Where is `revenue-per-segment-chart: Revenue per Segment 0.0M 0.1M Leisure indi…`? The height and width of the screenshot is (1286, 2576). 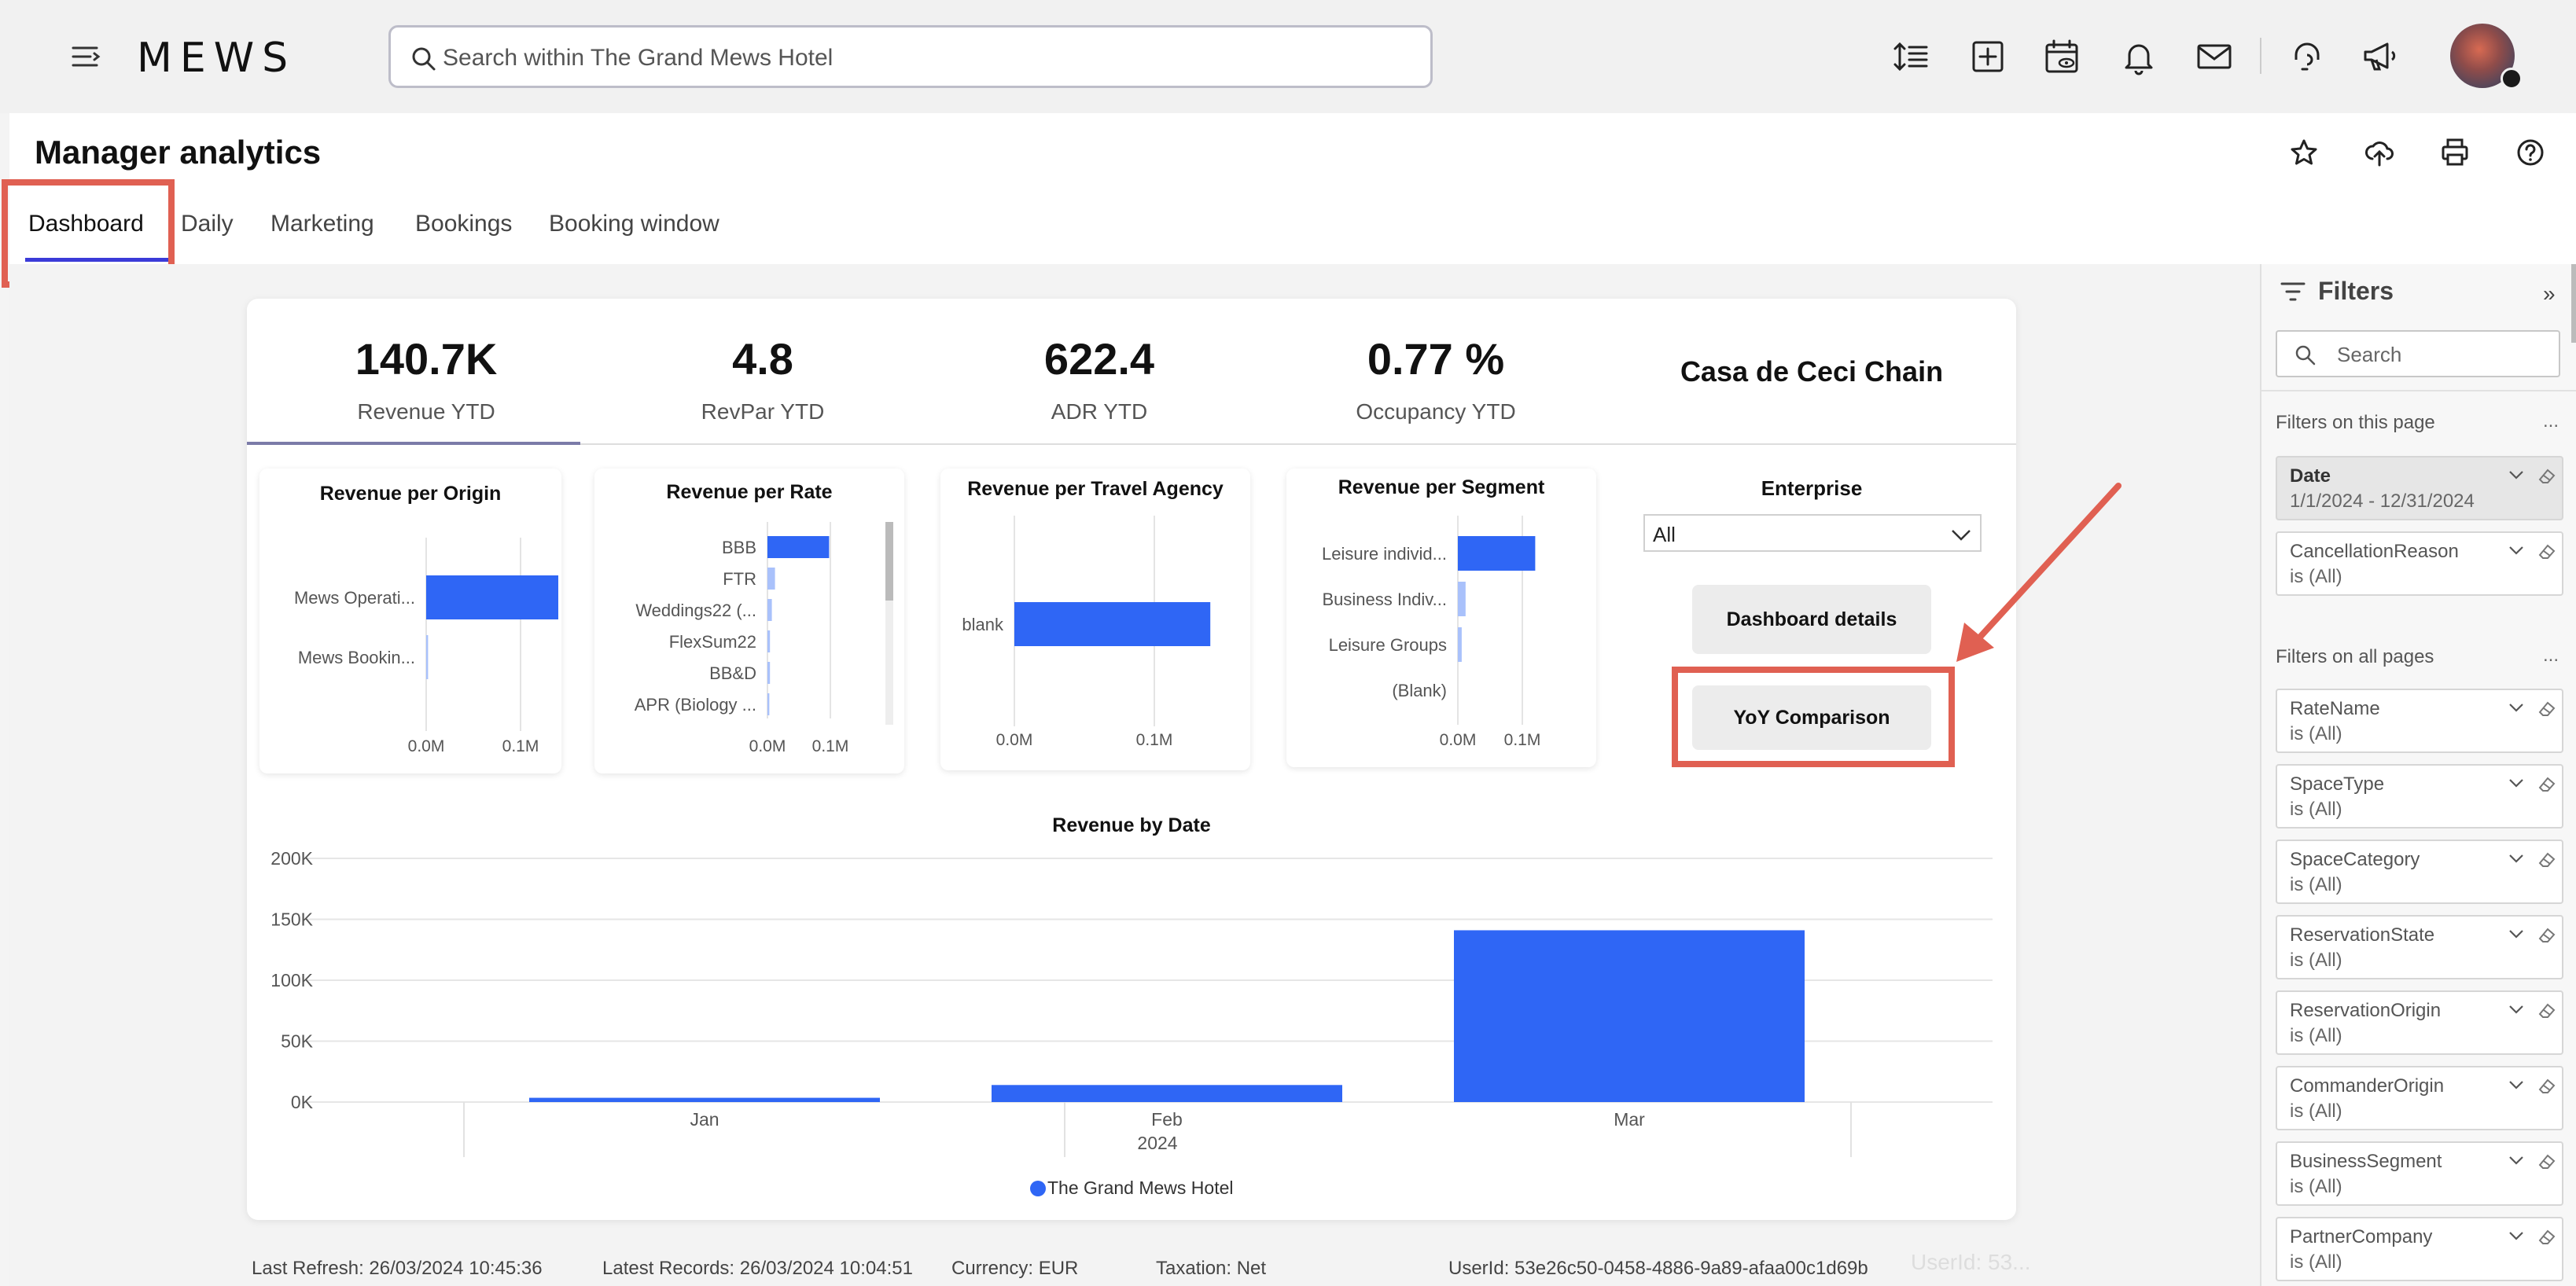 revenue-per-segment-chart: Revenue per Segment 0.0M 0.1M Leisure indi… is located at coordinates (1441, 618).